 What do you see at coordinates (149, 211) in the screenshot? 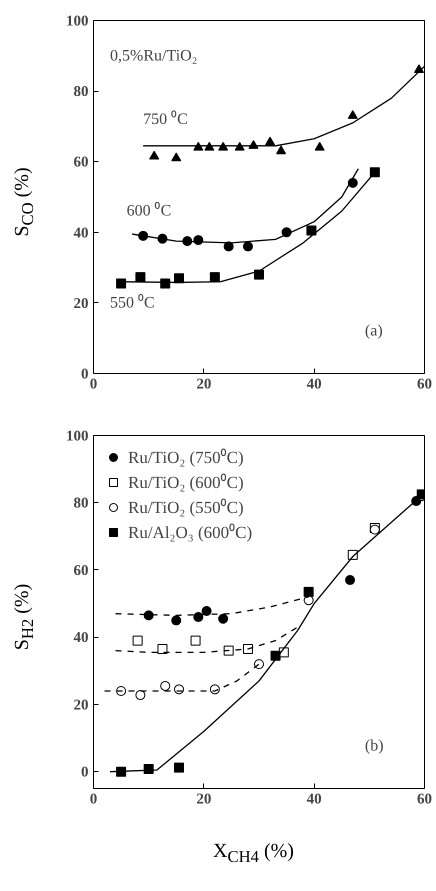
I see `annotation: 600 ⁰C` at bounding box center [149, 211].